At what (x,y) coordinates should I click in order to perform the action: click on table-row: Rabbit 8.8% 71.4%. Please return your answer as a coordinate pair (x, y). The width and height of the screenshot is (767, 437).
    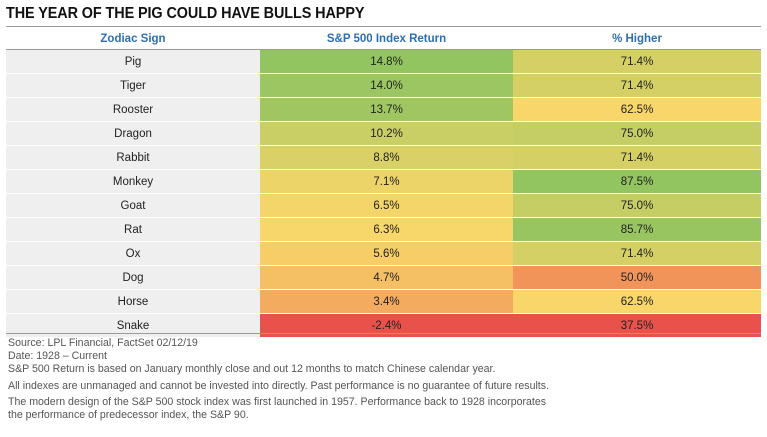
    Looking at the image, I should click on (383, 157).